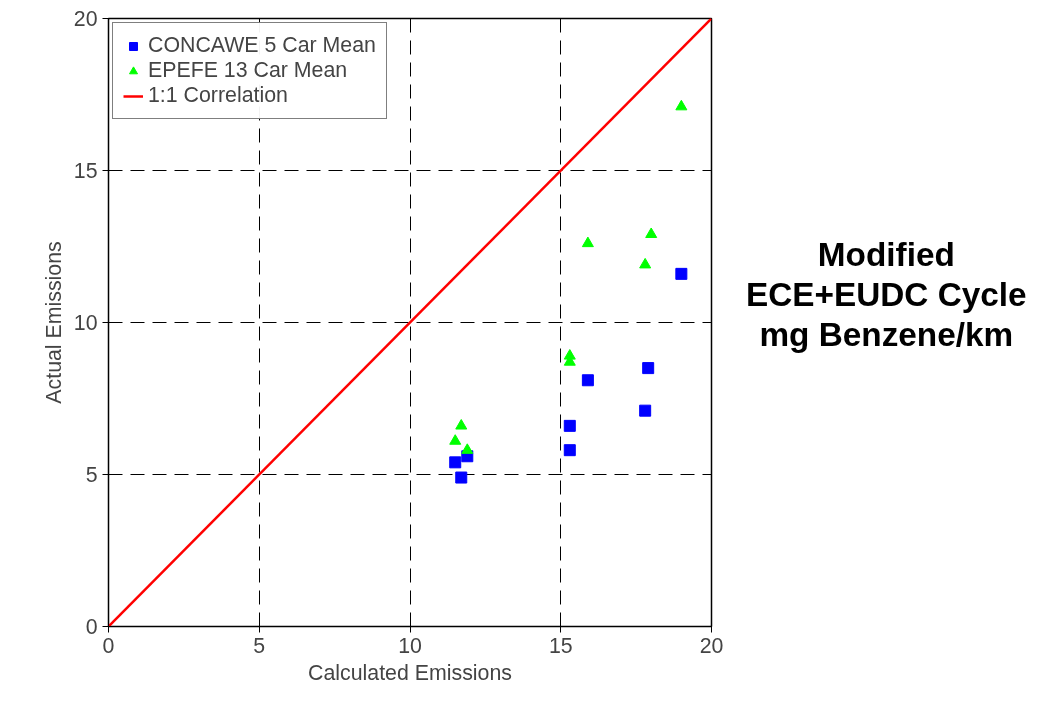 The image size is (1059, 708). I want to click on x-tick-label: 5, so click(259, 645).